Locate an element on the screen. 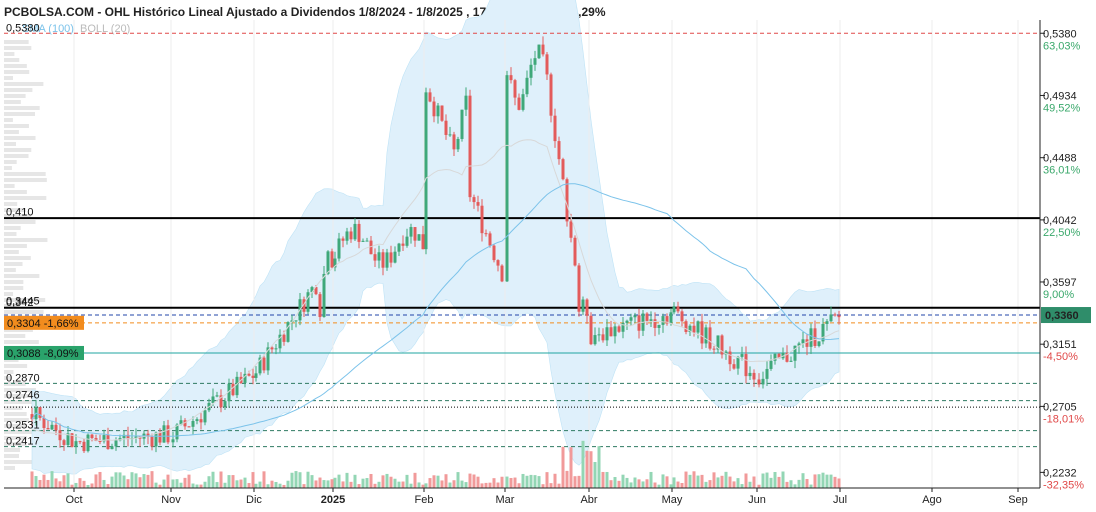  y-tick-pct: 22,50% is located at coordinates (1062, 233).